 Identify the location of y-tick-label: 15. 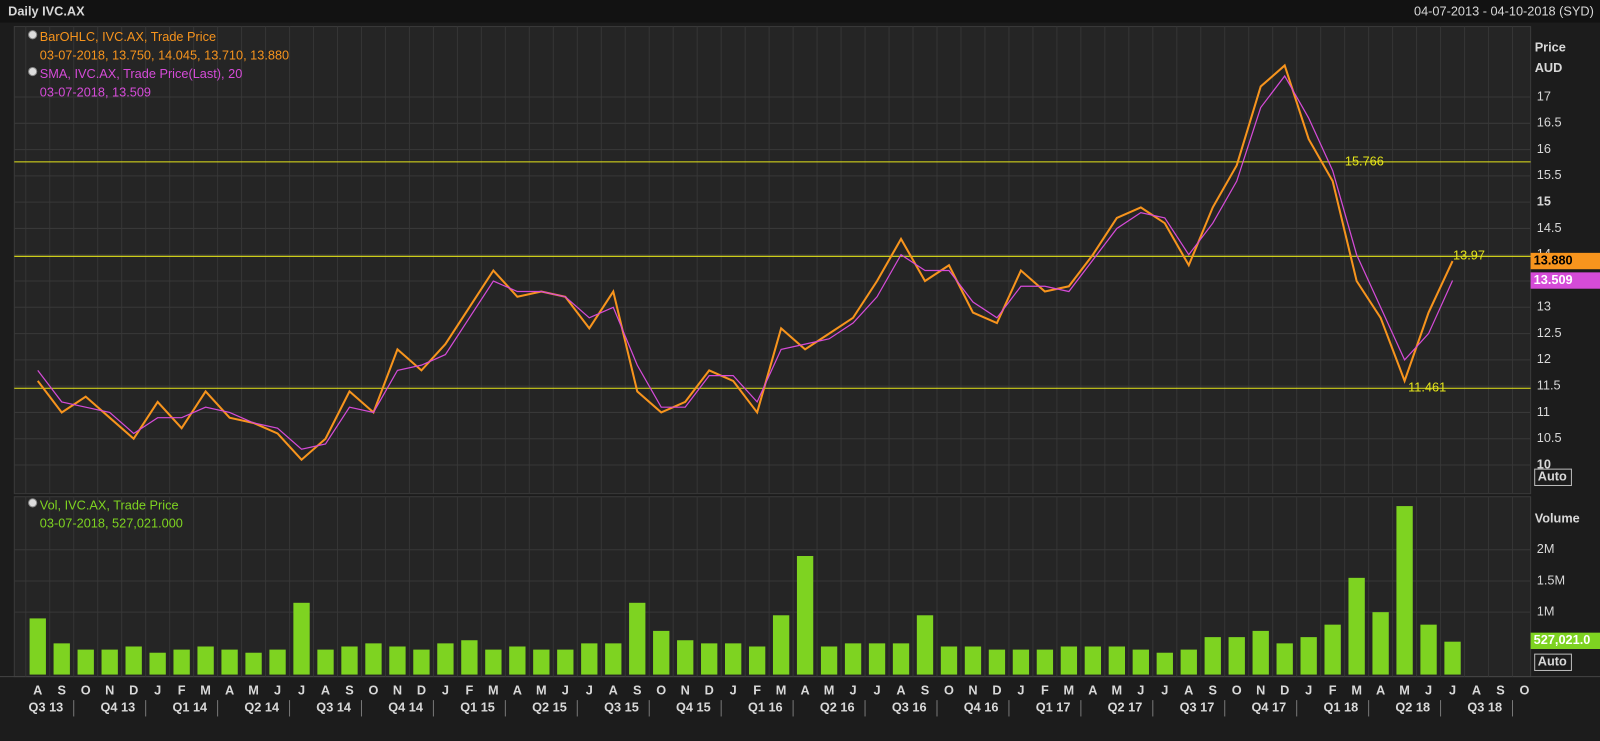
(1544, 201).